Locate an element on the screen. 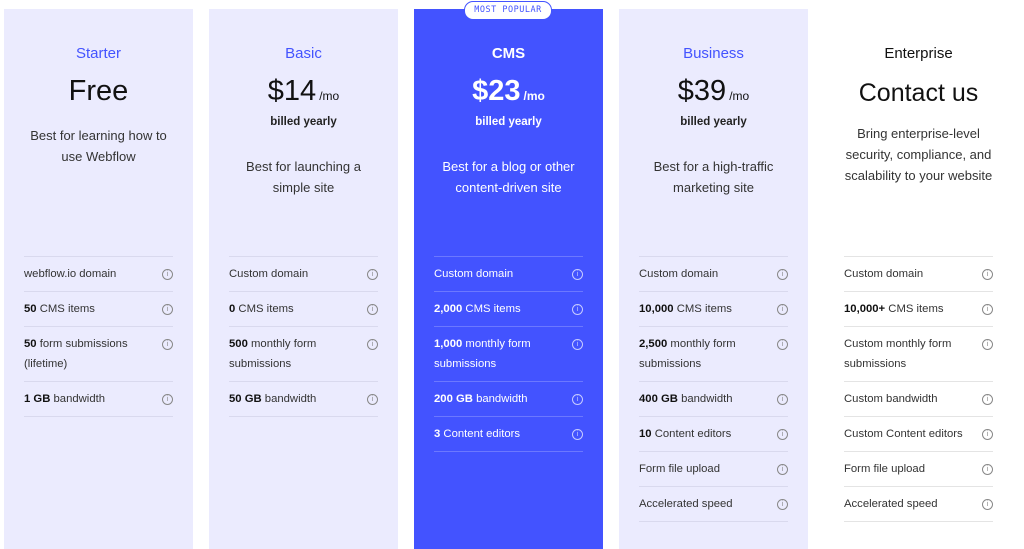 This screenshot has height=549, width=1024. feature-text: 2,500 monthly form submissions is located at coordinates (701, 354).